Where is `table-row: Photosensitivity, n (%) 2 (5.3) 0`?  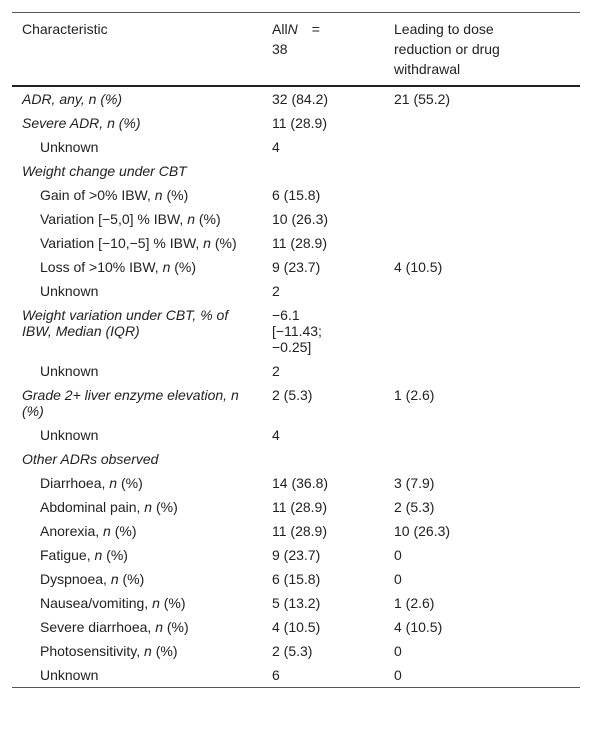 table-row: Photosensitivity, n (%) 2 (5.3) 0 is located at coordinates (296, 651).